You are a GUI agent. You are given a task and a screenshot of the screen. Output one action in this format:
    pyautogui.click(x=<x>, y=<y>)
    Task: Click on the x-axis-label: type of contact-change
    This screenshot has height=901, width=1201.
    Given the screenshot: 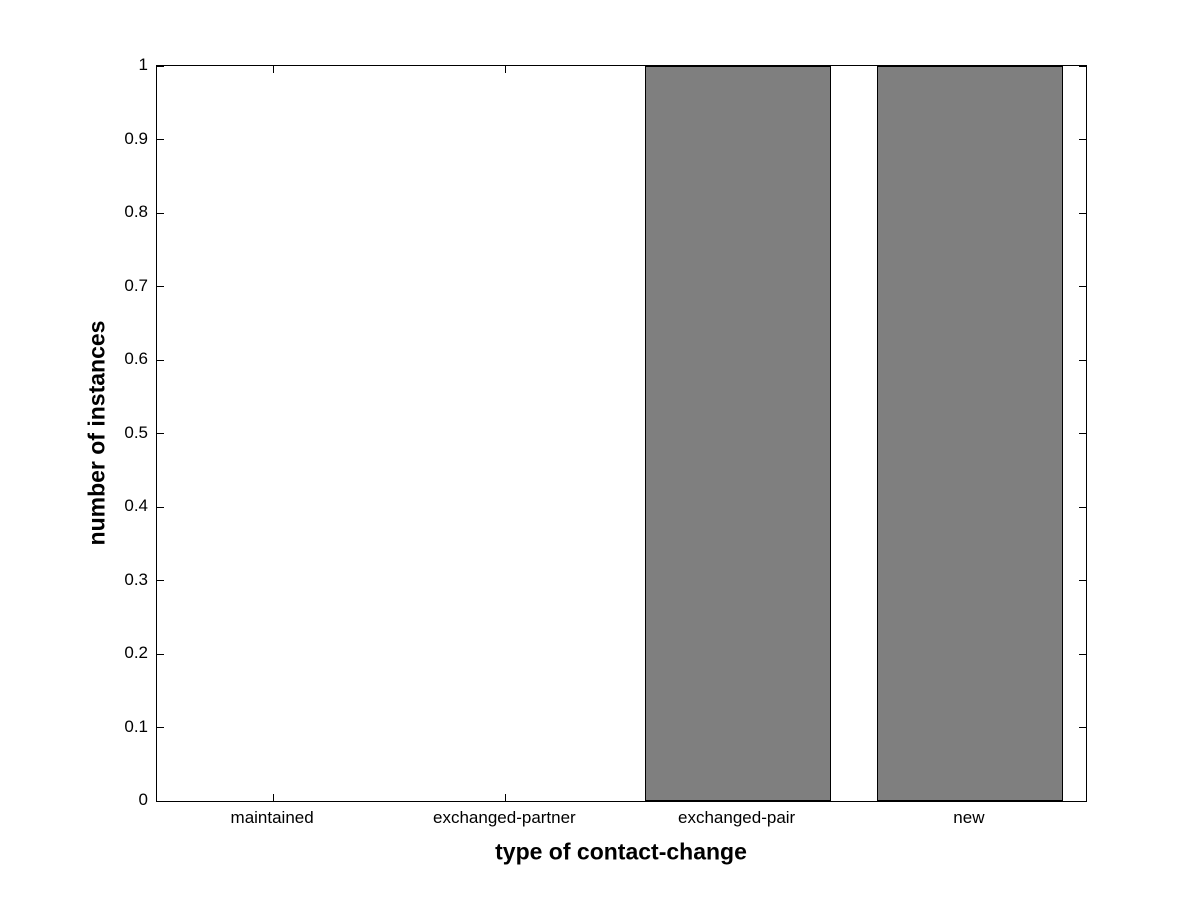 What is the action you would take?
    pyautogui.click(x=621, y=851)
    